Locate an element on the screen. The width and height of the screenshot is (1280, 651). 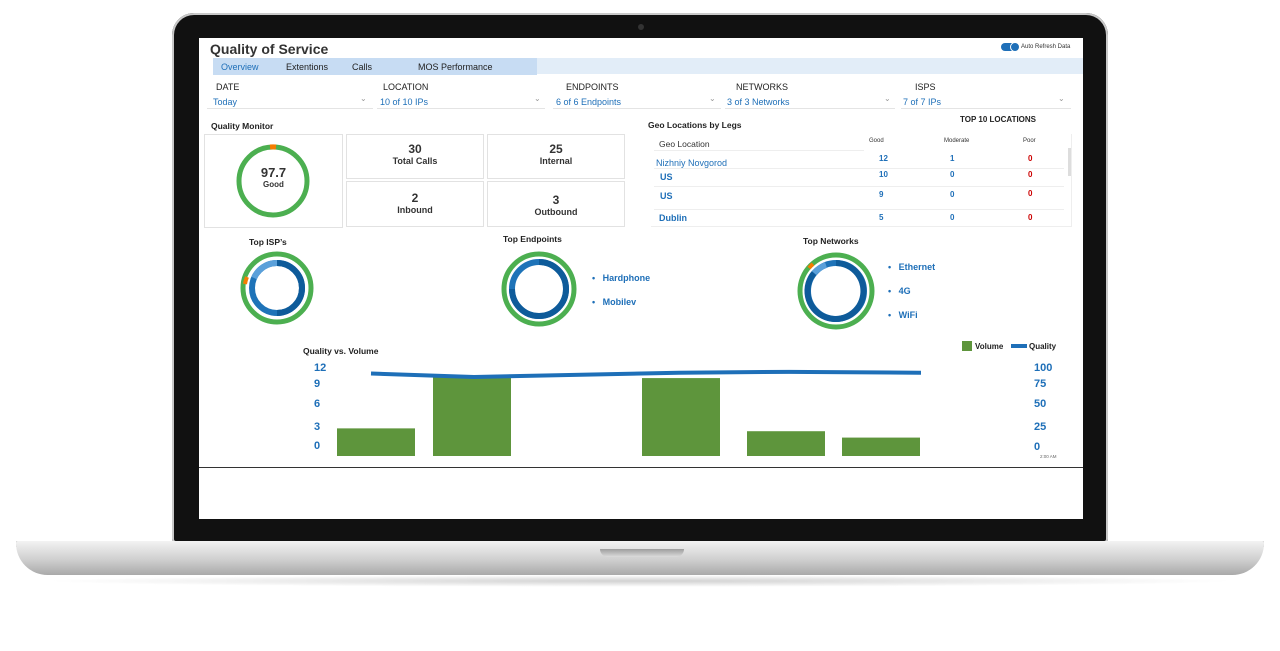
geo-row-poor: 0 is located at coordinates (1030, 193).